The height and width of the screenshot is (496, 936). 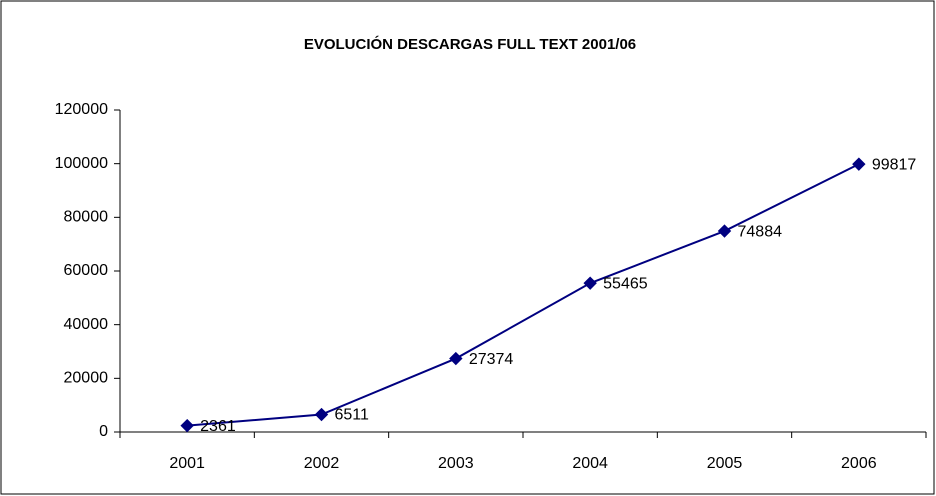 What do you see at coordinates (81, 163) in the screenshot?
I see `y-tick-label: 100000` at bounding box center [81, 163].